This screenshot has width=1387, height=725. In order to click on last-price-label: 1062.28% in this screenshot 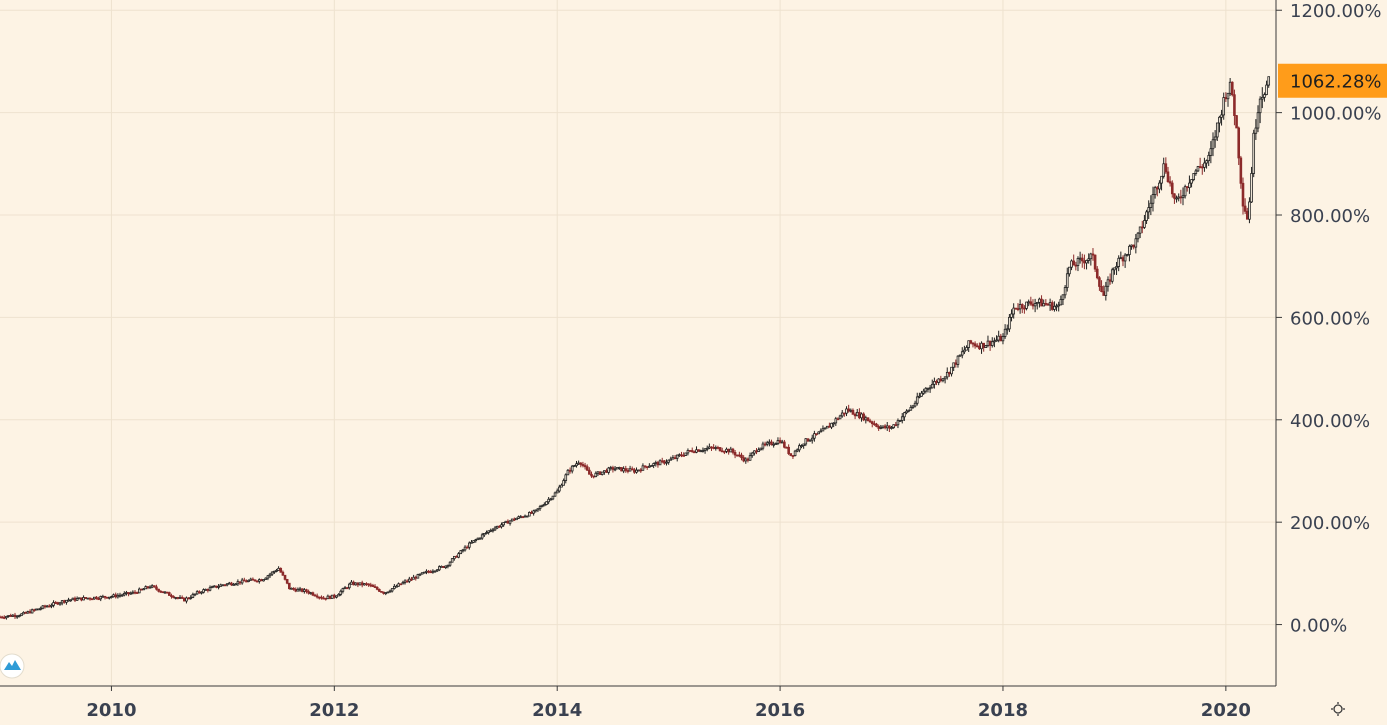, I will do `click(1336, 82)`.